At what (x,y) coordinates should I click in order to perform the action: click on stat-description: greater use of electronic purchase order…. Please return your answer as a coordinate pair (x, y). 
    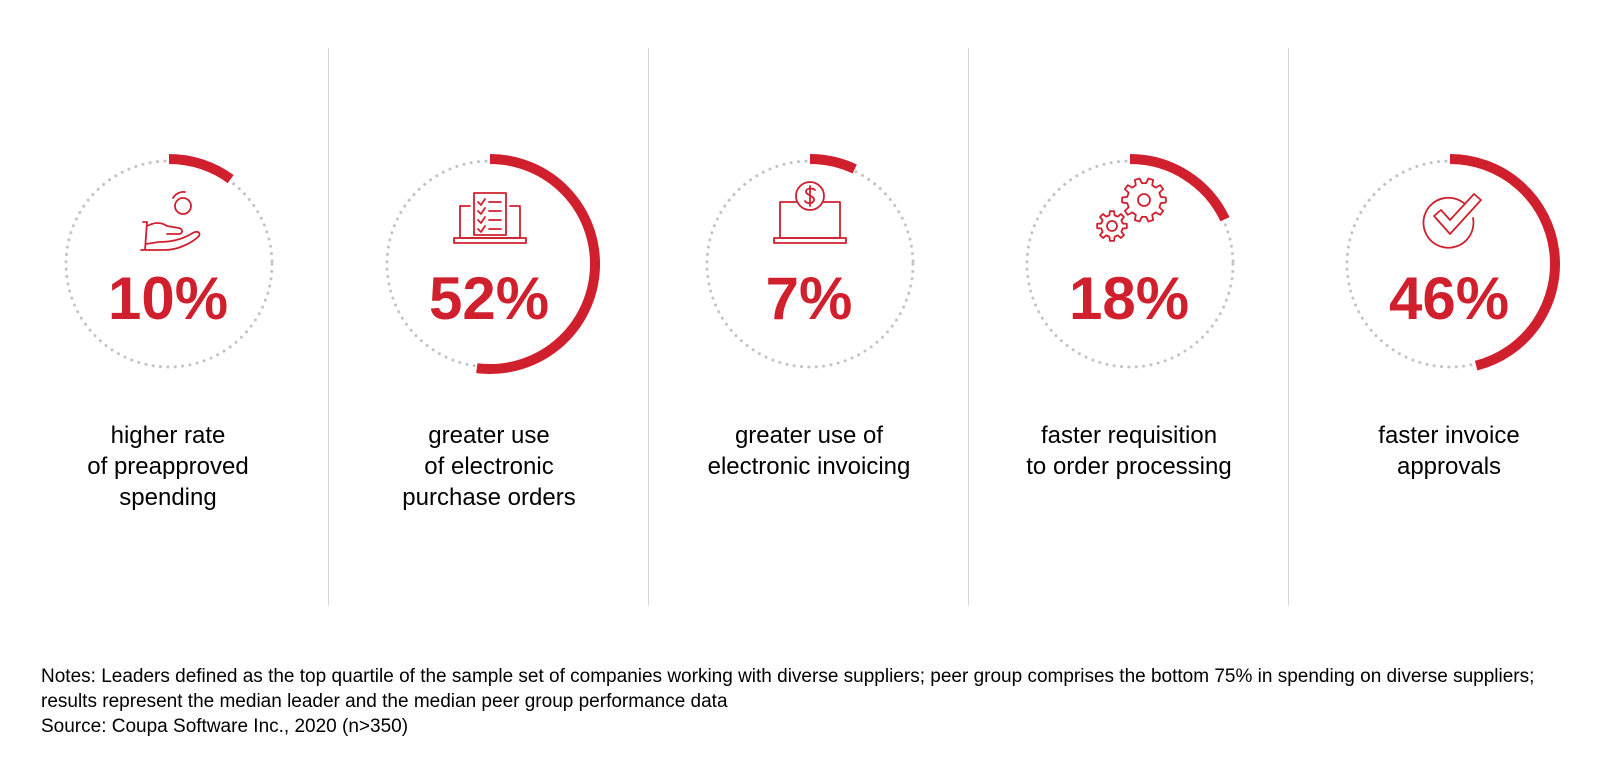
    Looking at the image, I should click on (489, 466).